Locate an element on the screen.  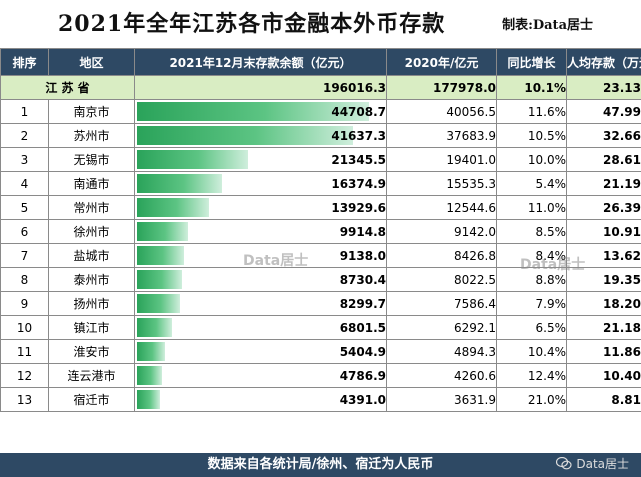
deposit-2021-cell: 13929.6 is located at coordinates (260, 207).